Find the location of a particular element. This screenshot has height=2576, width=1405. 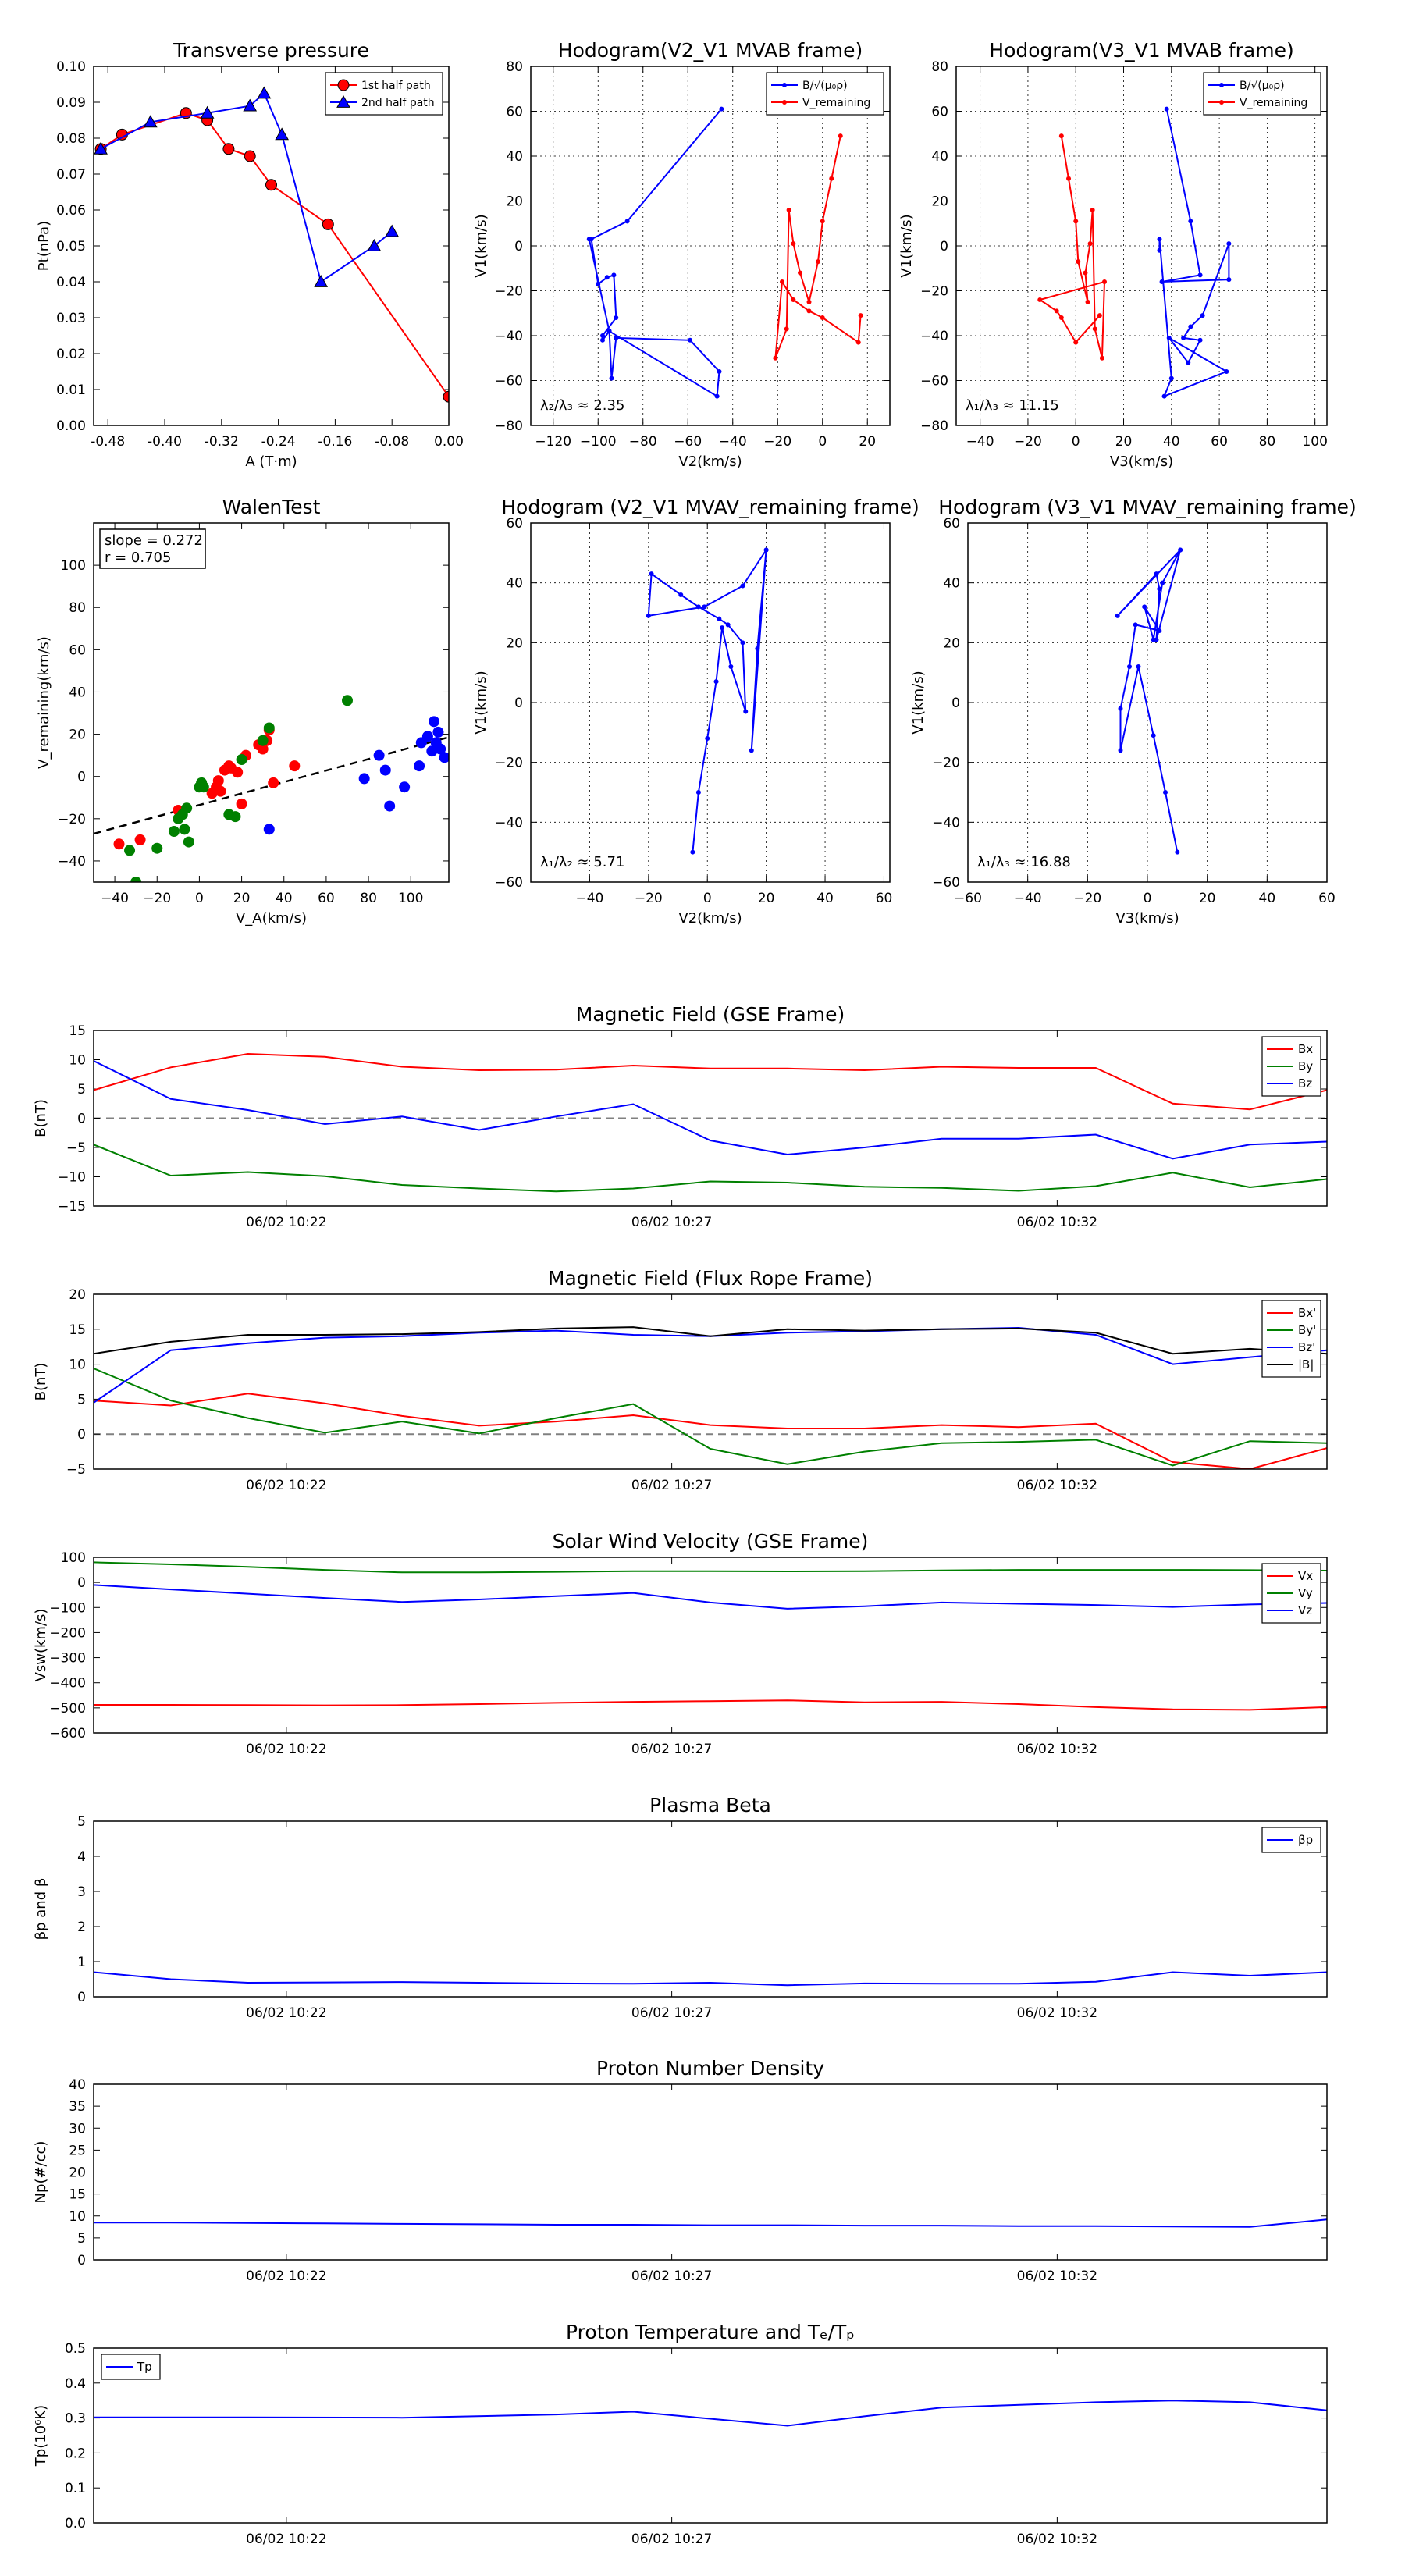

y-axis-label: Pt(nPa) is located at coordinates (44, 246).